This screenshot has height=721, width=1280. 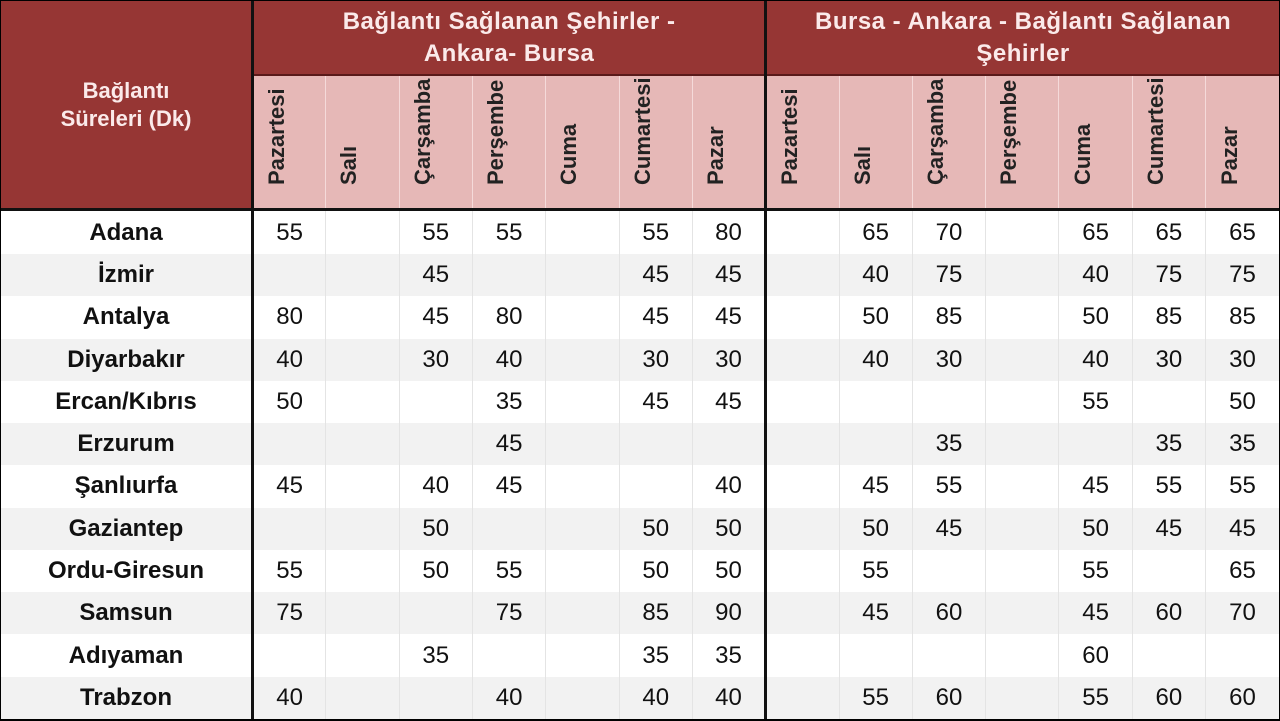 I want to click on day-header: Salı, so click(x=875, y=143).